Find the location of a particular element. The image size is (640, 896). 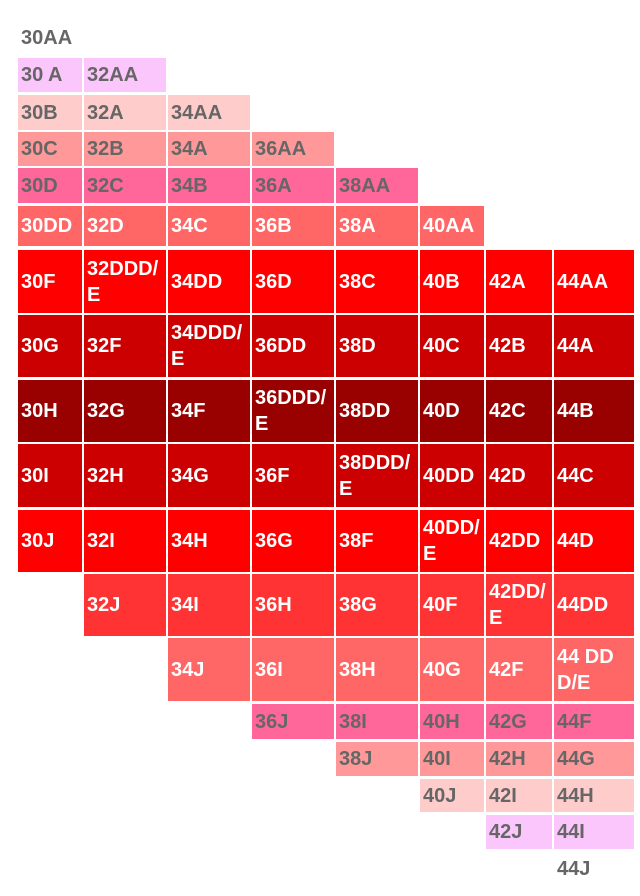

size-cell: 38DD is located at coordinates (377, 411).